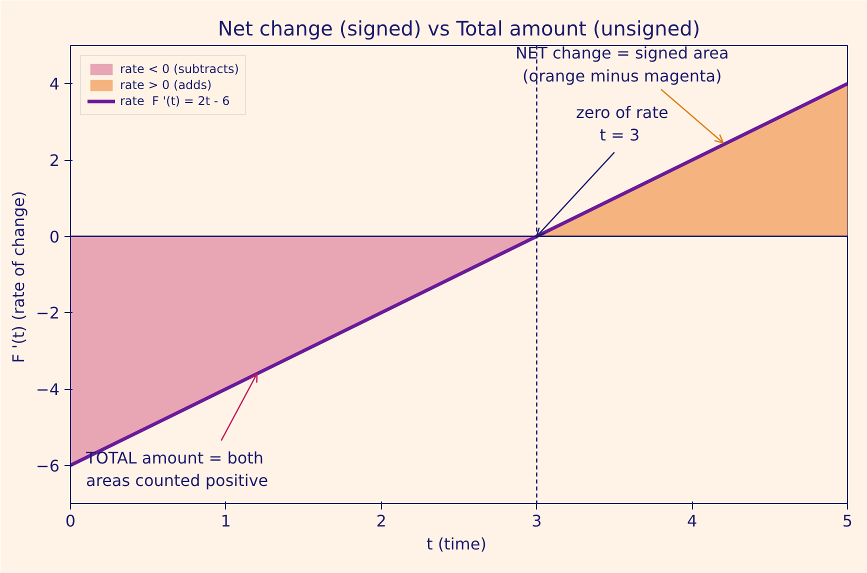 The width and height of the screenshot is (867, 573). I want to click on legend-label: rate F '(t) = 2t - 6, so click(175, 101).